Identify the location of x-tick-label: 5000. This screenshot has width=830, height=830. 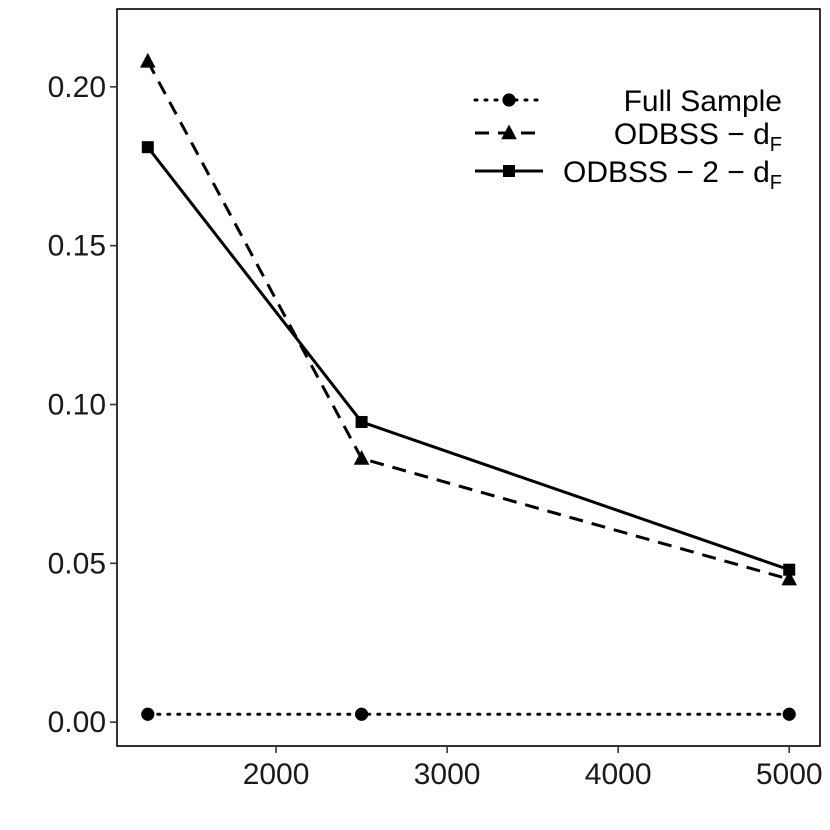
(789, 774).